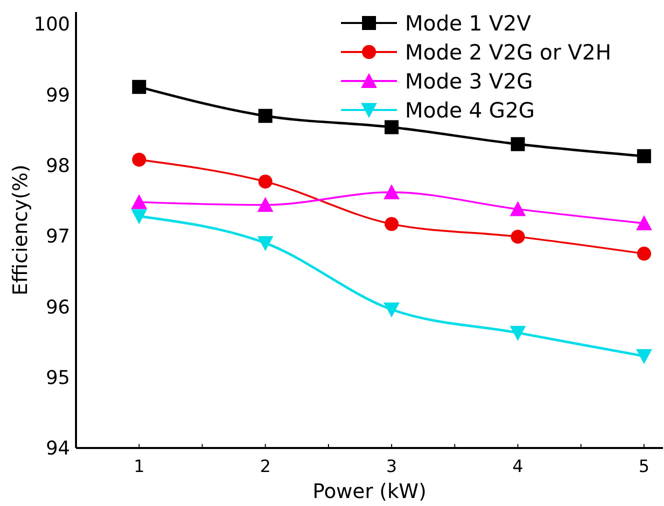 This screenshot has width=664, height=506. I want to click on y-tick-label: 98, so click(58, 165).